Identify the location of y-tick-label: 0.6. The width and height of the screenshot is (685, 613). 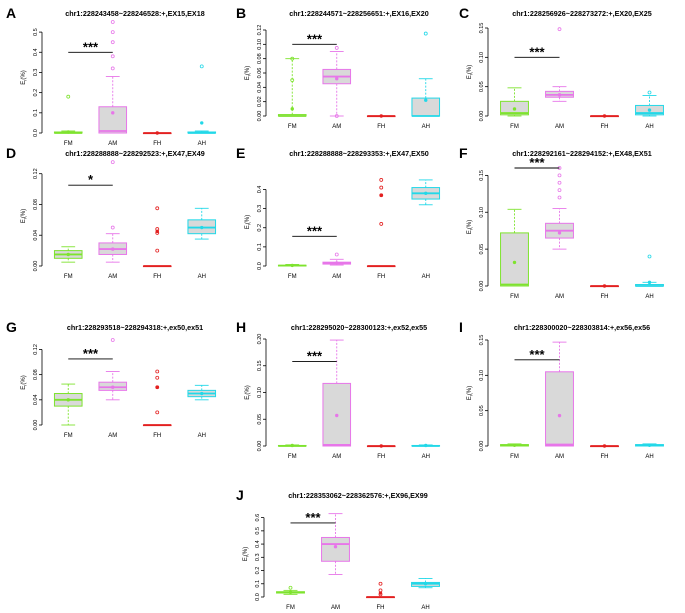
(258, 518).